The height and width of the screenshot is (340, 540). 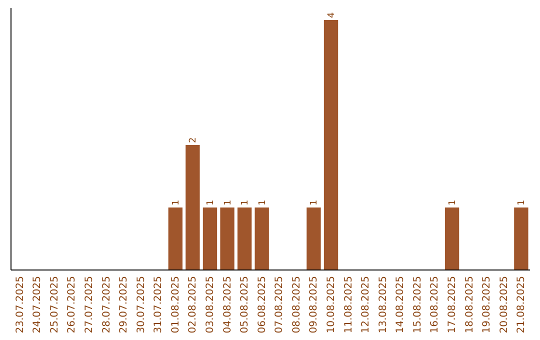 What do you see at coordinates (522, 305) in the screenshot?
I see `x-tick-label: 21.08.2025` at bounding box center [522, 305].